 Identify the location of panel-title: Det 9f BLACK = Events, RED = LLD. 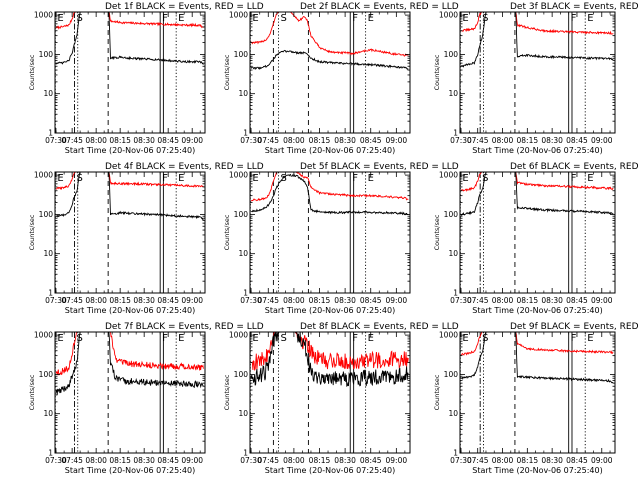
(575, 327).